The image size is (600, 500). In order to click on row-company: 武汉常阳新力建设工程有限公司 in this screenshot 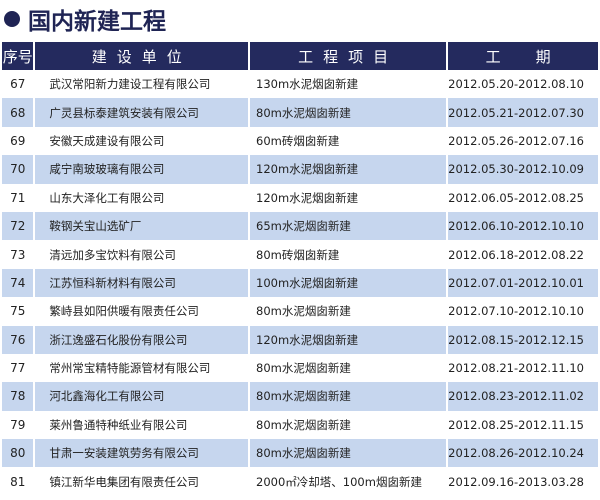, I will do `click(130, 84)`.